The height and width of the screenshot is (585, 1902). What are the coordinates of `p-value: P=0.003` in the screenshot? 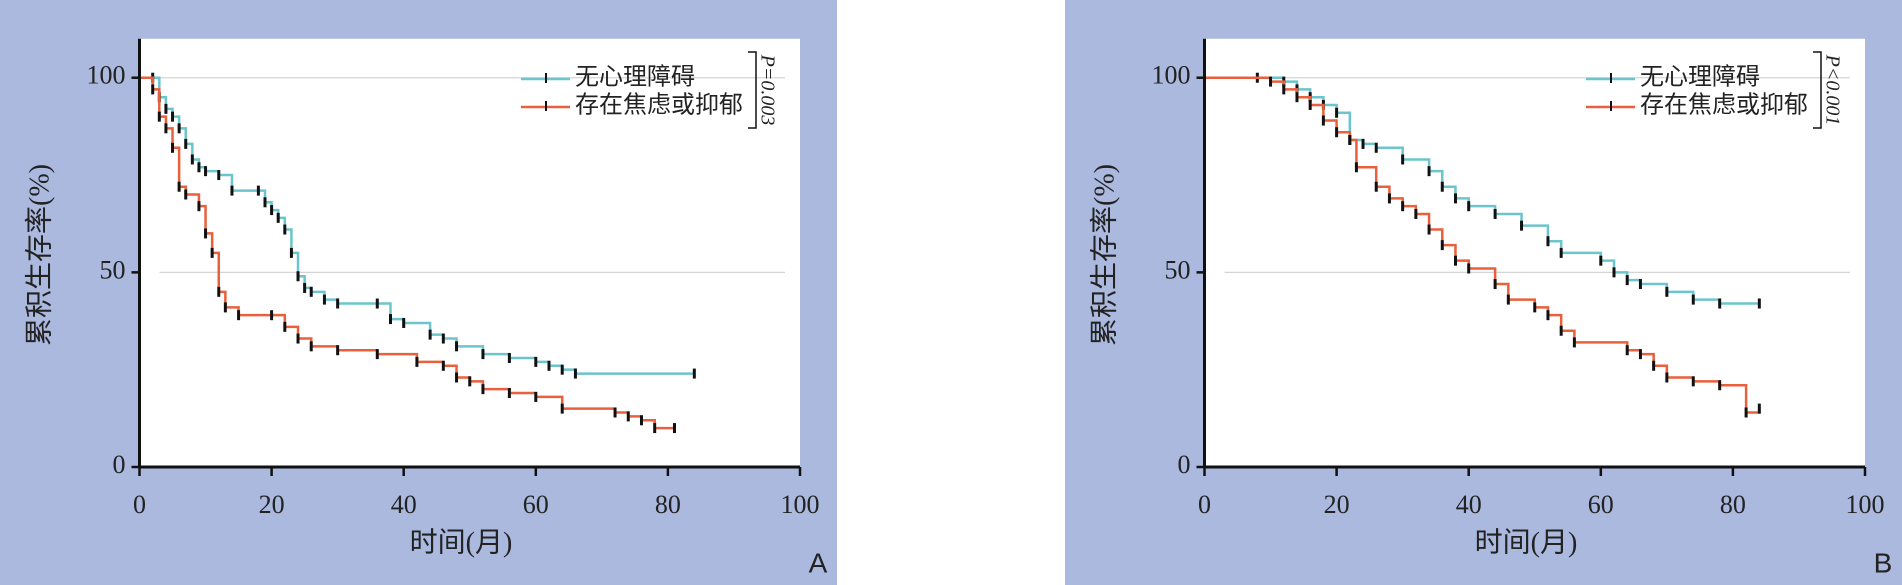 It's located at (767, 90).